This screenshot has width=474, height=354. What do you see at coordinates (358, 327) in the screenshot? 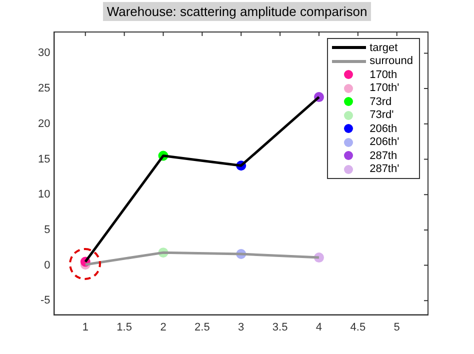
I see `x-tick-label: 4.5` at bounding box center [358, 327].